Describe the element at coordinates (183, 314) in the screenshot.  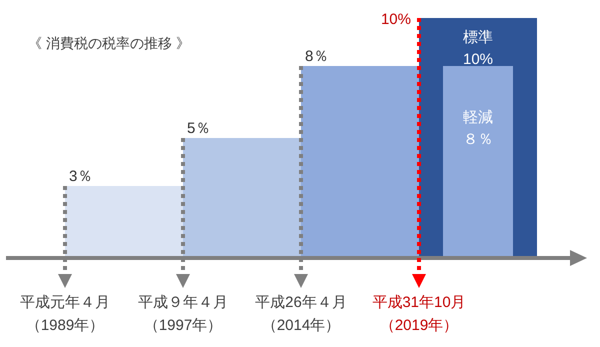
I see `x-tick-label: 平成９年４月（1997年）` at that location.